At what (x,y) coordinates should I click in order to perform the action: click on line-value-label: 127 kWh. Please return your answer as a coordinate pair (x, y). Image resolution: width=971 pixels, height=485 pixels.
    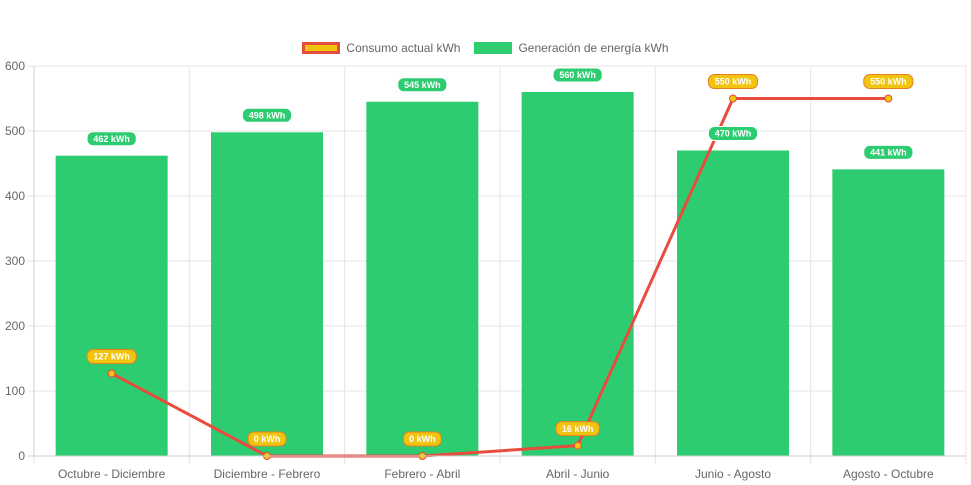
    Looking at the image, I should click on (111, 357).